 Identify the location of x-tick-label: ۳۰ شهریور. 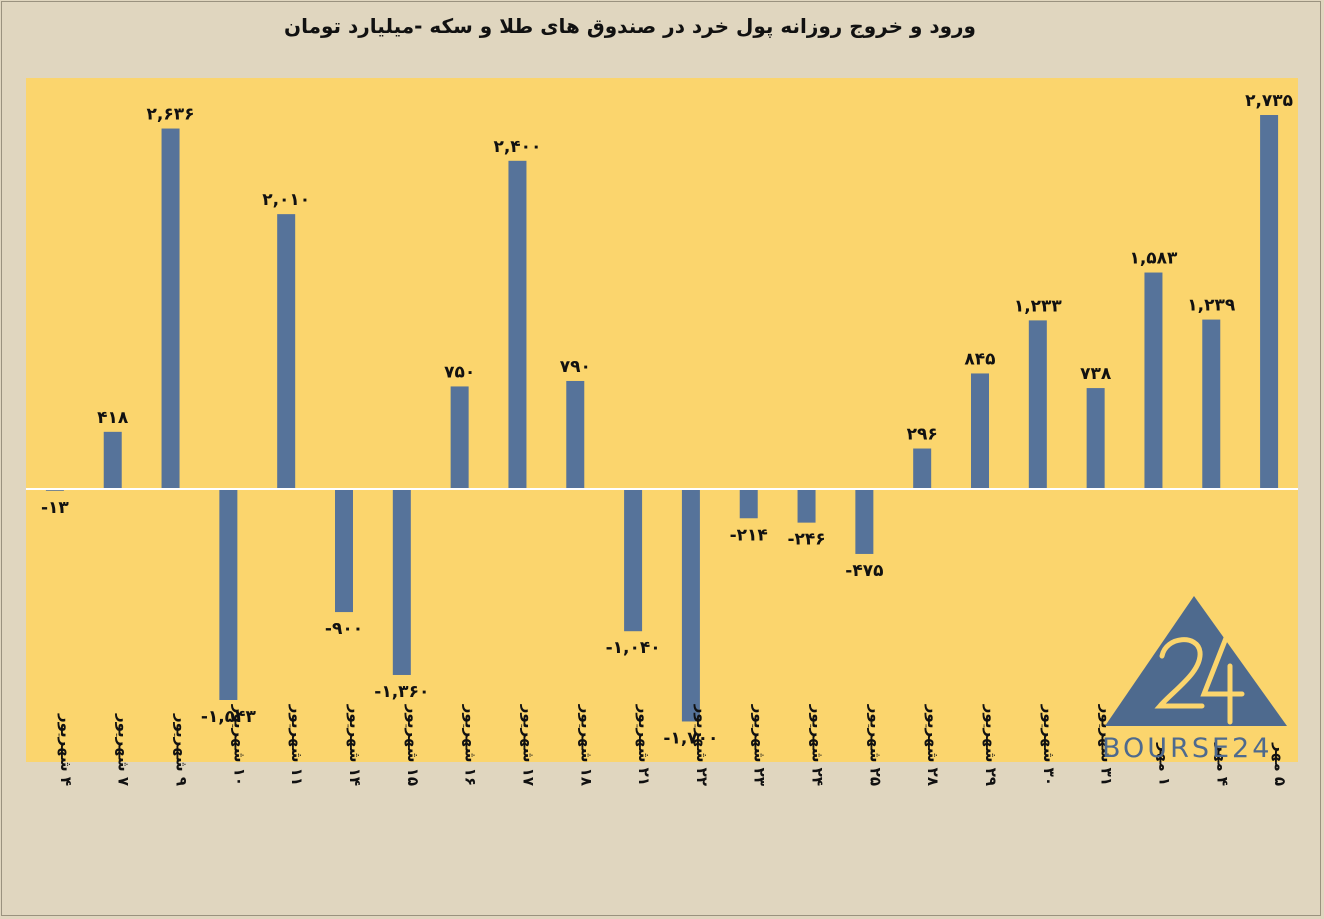
(1049, 745).